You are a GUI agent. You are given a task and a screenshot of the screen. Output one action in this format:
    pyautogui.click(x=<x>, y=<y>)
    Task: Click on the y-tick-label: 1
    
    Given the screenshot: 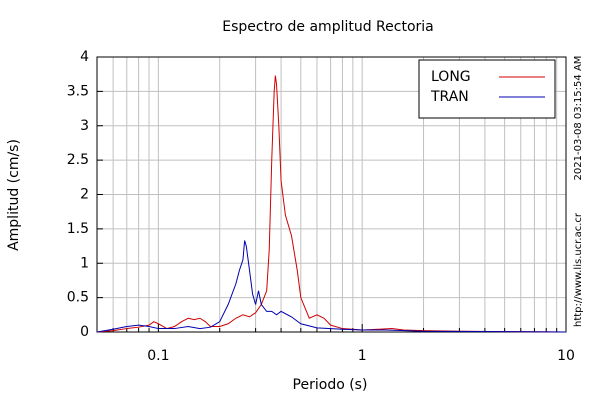 What is the action you would take?
    pyautogui.click(x=84, y=263)
    